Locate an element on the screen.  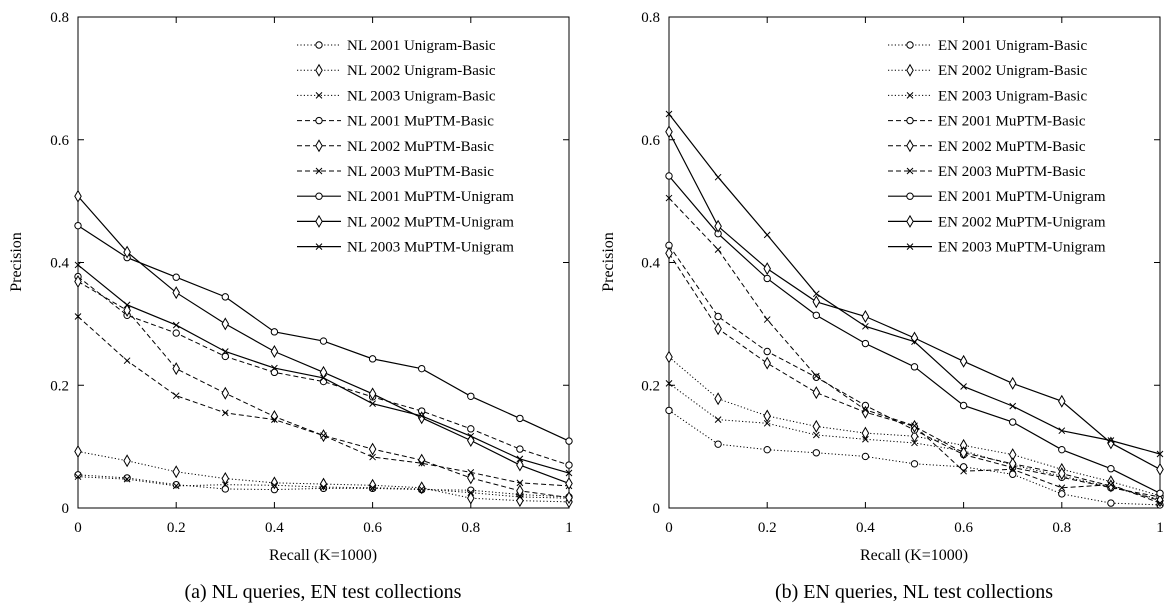
x-axis-label: Recall (K=1000) is located at coordinates (323, 555).